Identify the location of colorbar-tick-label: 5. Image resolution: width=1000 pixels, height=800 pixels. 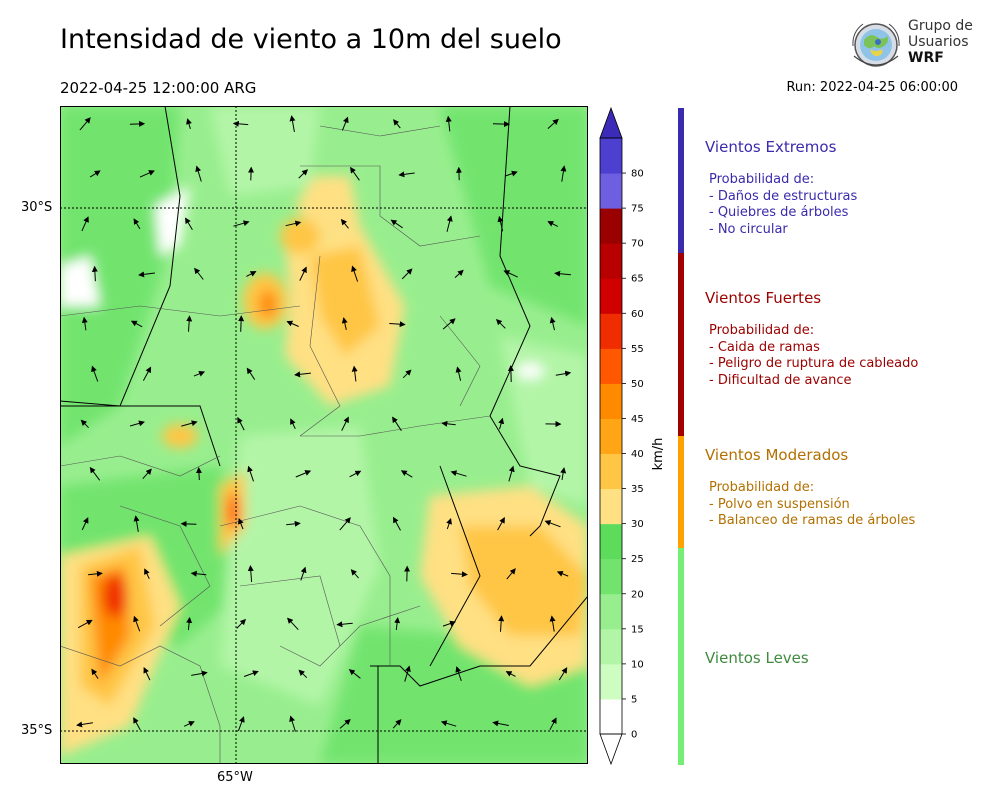
(634, 699).